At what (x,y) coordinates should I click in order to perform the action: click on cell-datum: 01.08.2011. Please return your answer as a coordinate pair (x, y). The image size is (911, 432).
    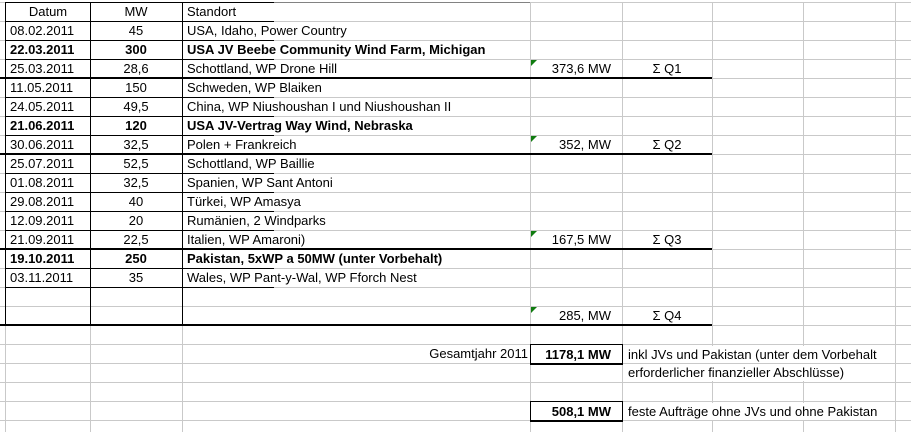
    Looking at the image, I should click on (42, 182).